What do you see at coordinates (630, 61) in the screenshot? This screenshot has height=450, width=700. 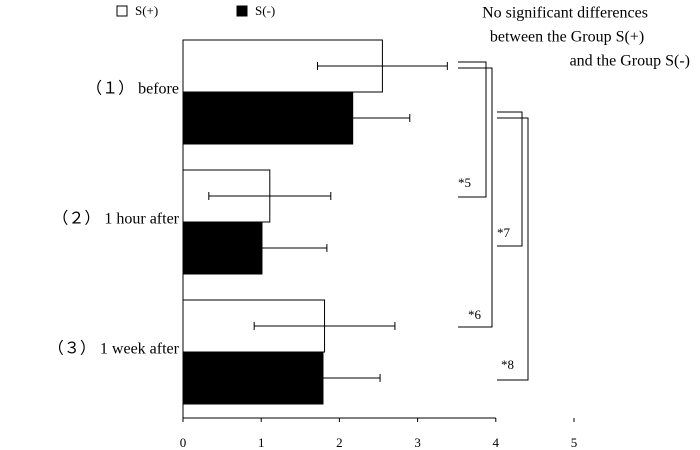 I see `annotation: and the Group S(-)` at bounding box center [630, 61].